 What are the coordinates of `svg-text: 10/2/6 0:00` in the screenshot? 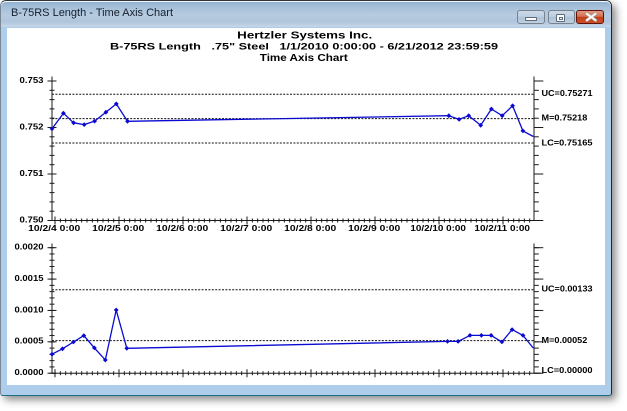 It's located at (182, 228).